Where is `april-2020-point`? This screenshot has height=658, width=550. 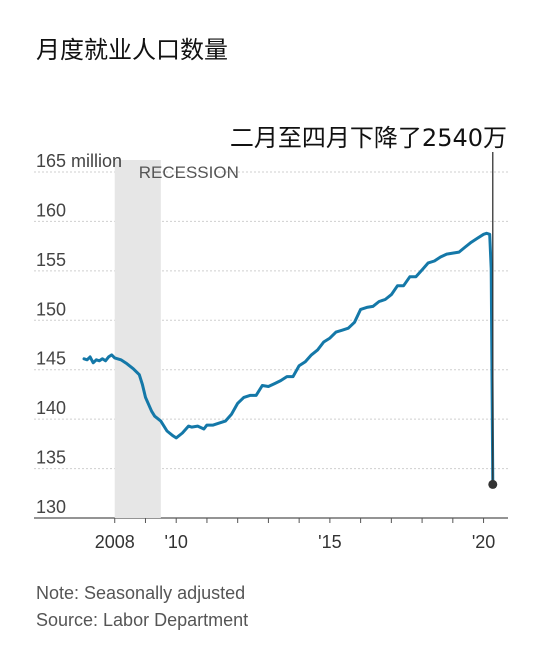
april-2020-point is located at coordinates (493, 484).